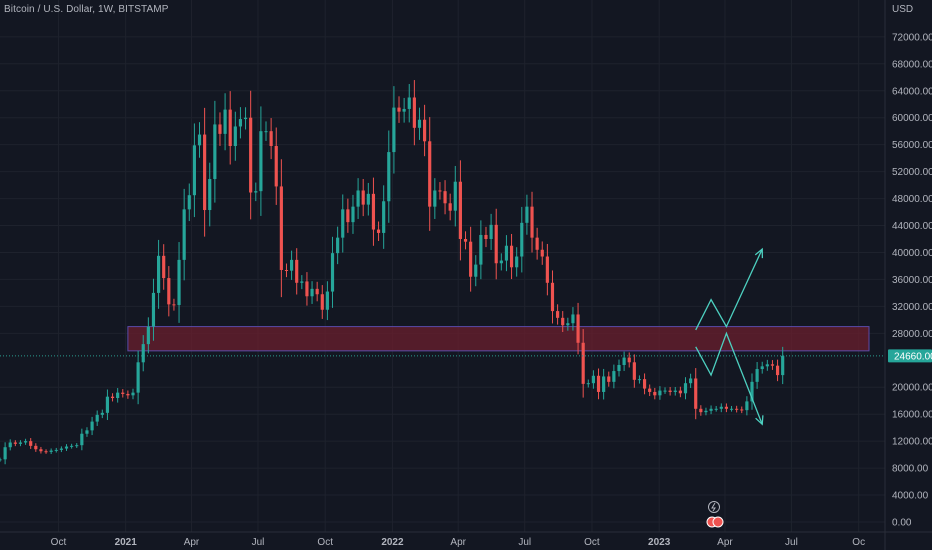 The width and height of the screenshot is (932, 550). I want to click on y-tick-label: 44000.00, so click(912, 226).